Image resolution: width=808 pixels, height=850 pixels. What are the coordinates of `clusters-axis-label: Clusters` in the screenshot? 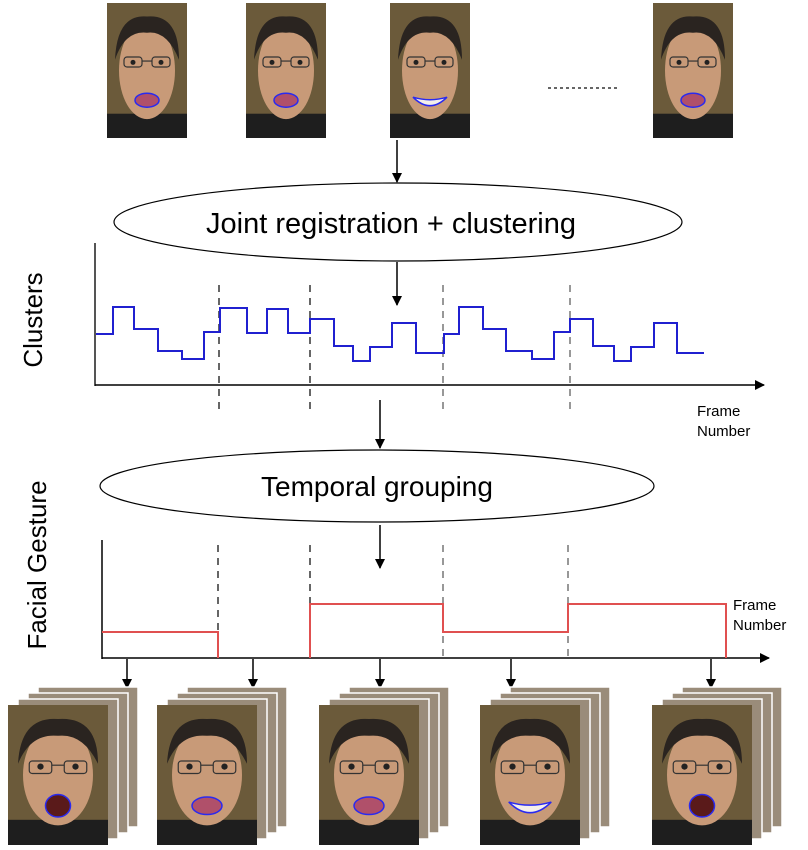 It's located at (33, 319).